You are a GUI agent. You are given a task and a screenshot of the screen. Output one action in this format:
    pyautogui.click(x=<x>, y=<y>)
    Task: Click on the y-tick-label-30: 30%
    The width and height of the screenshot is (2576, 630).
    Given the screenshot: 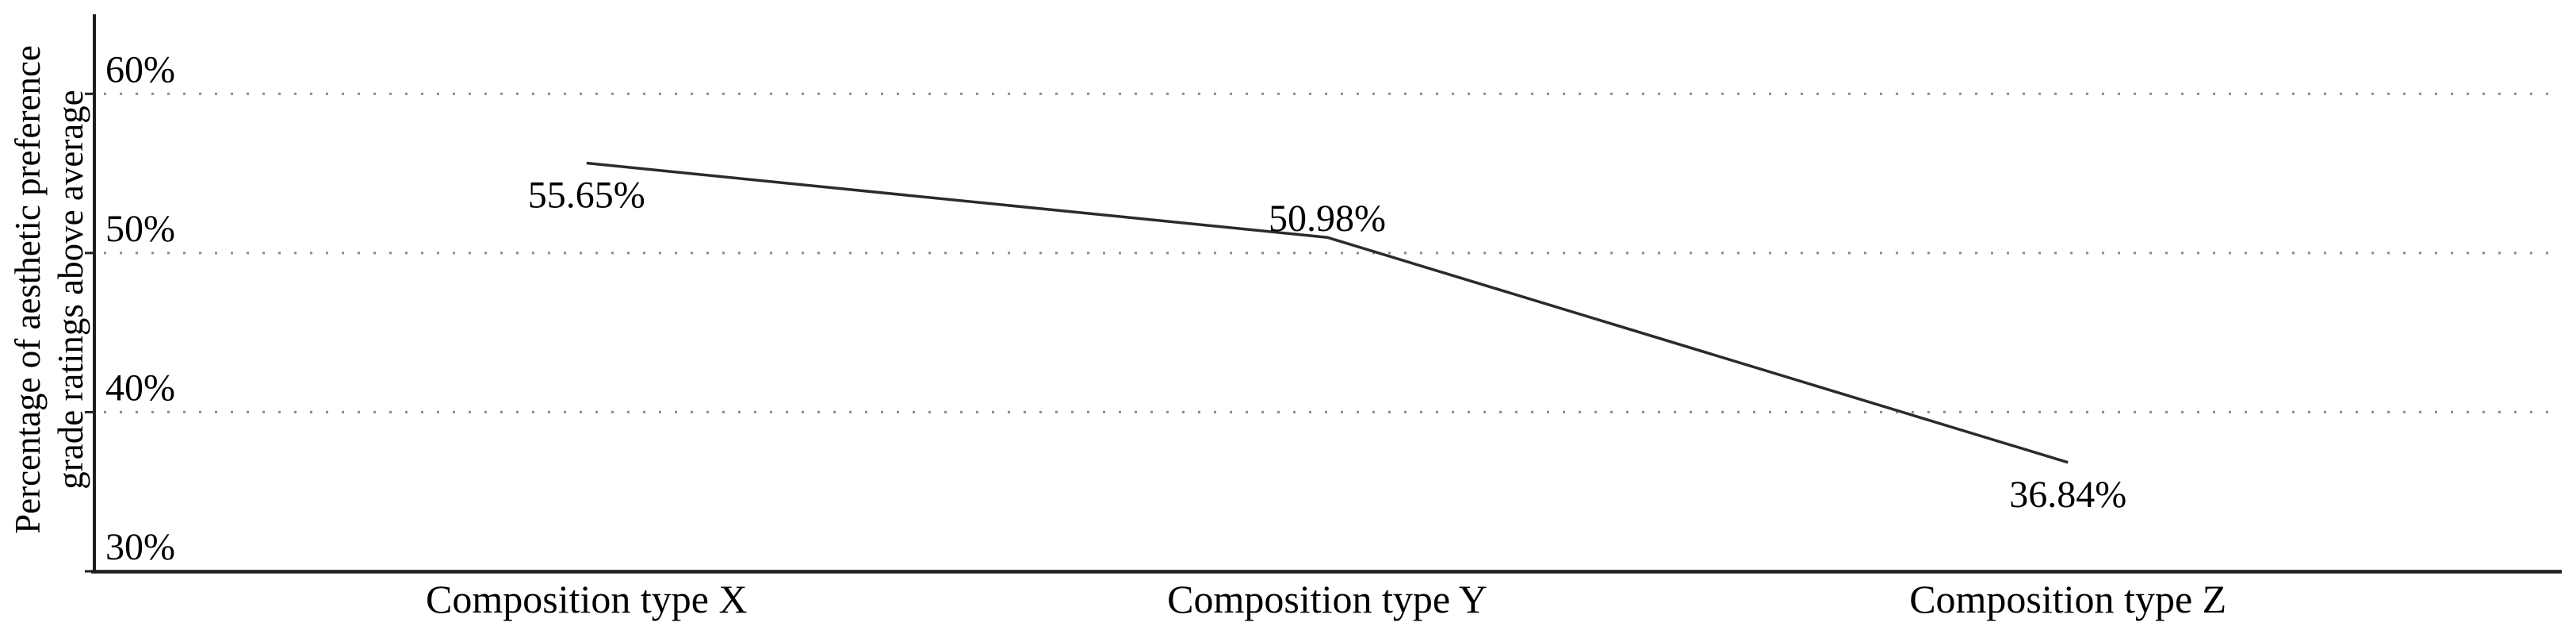 What is the action you would take?
    pyautogui.click(x=140, y=547)
    